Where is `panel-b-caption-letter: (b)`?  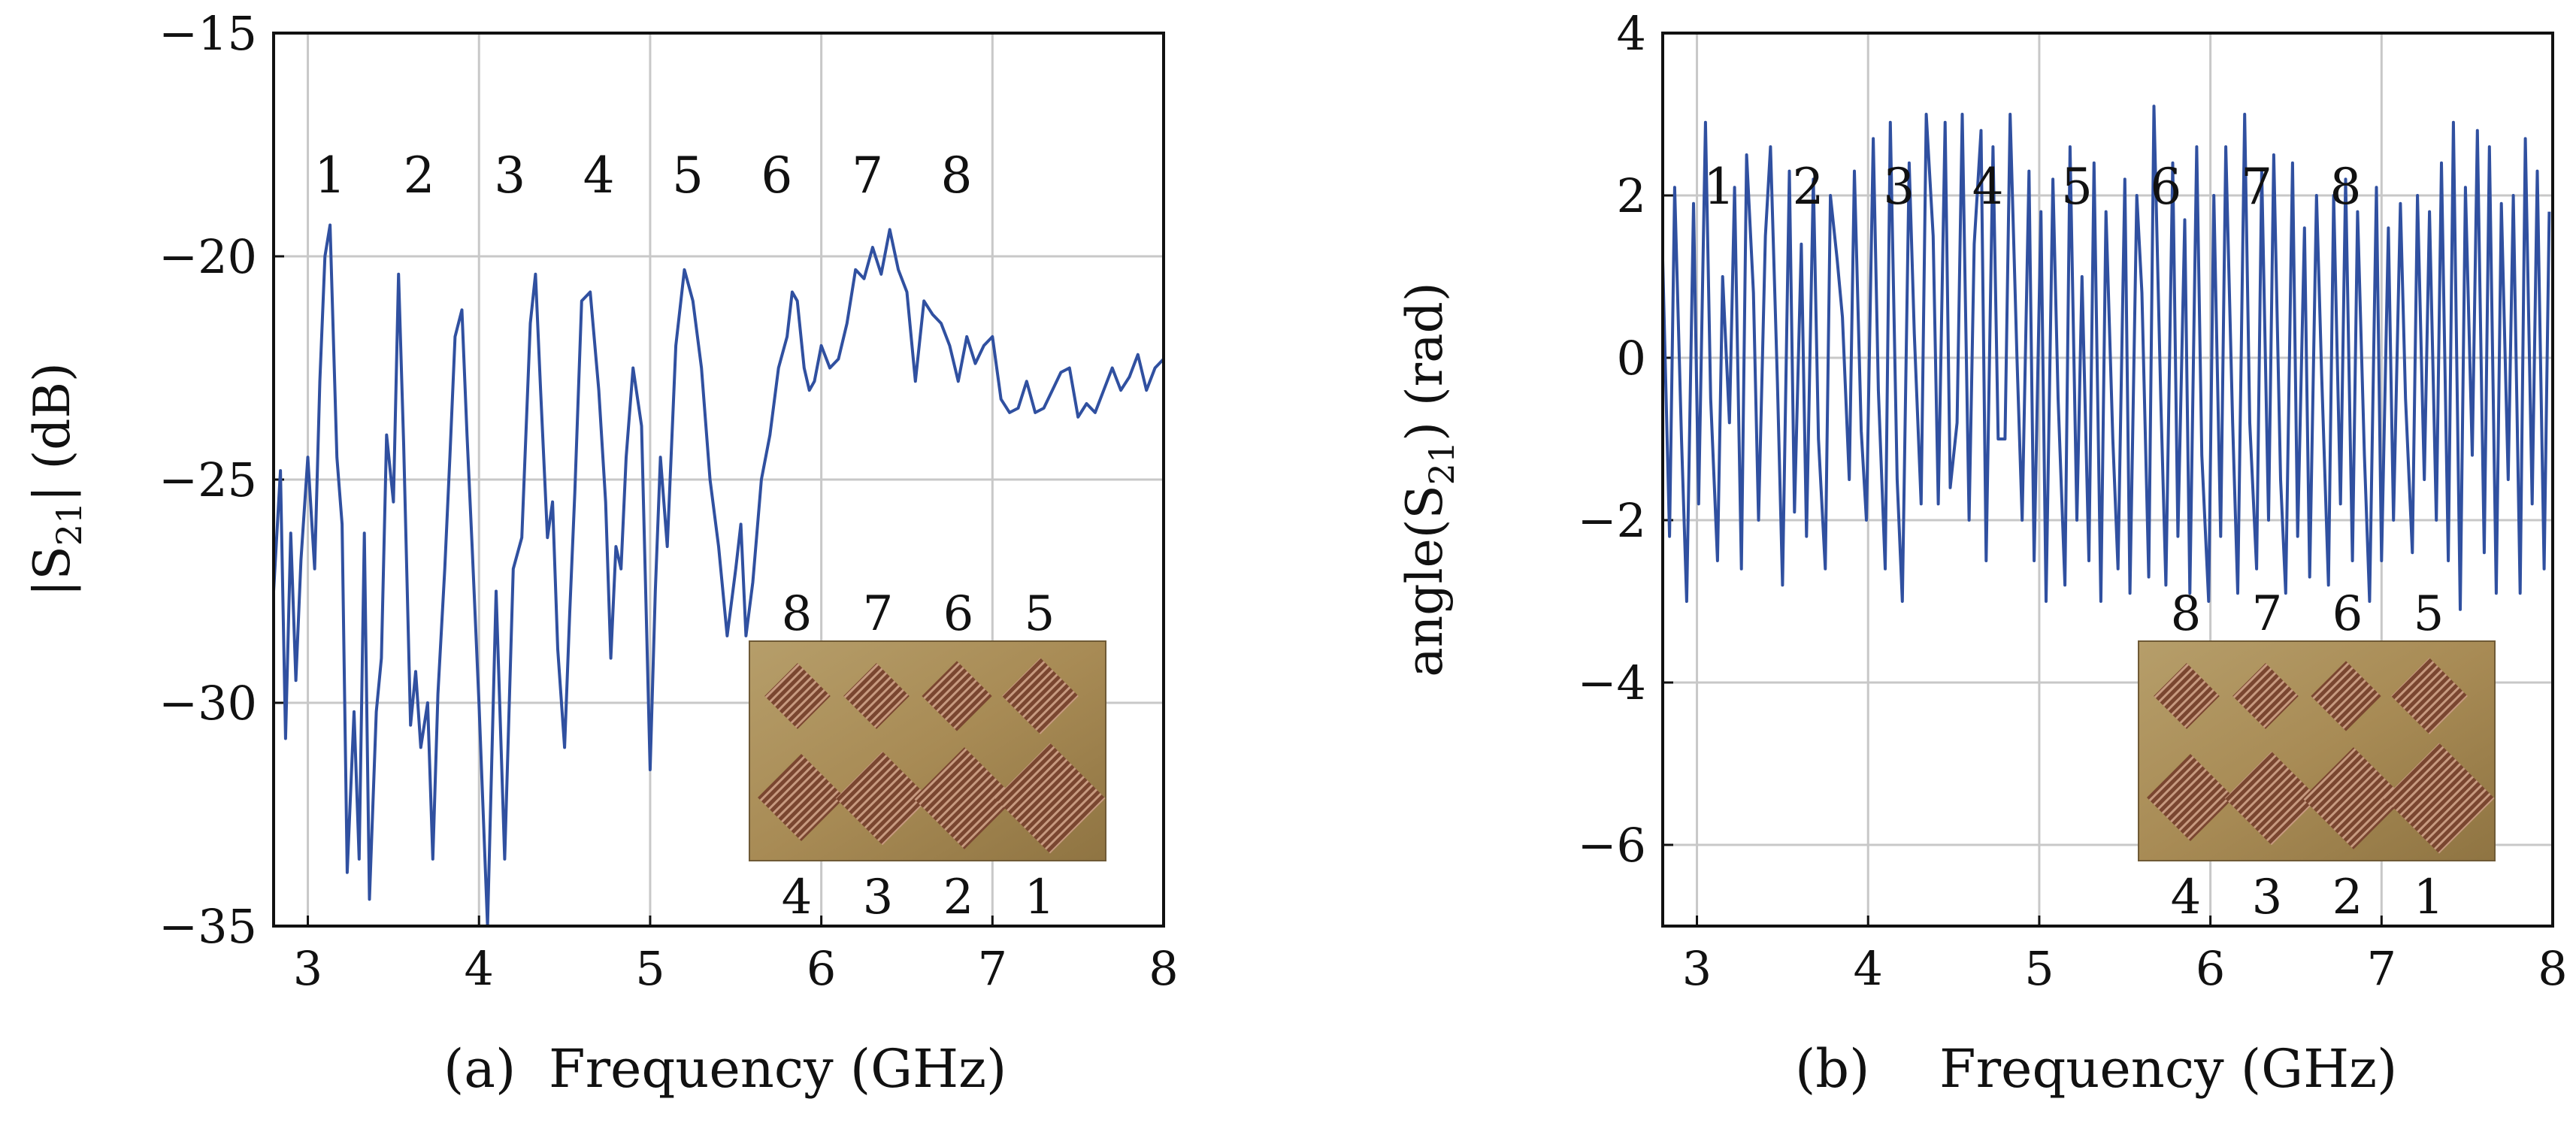
panel-b-caption-letter: (b) is located at coordinates (1832, 1069).